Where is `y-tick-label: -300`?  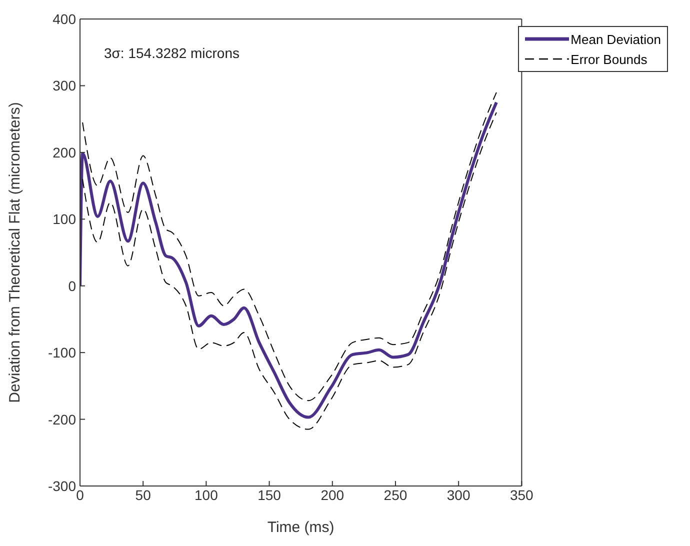 y-tick-label: -300 is located at coordinates (62, 486).